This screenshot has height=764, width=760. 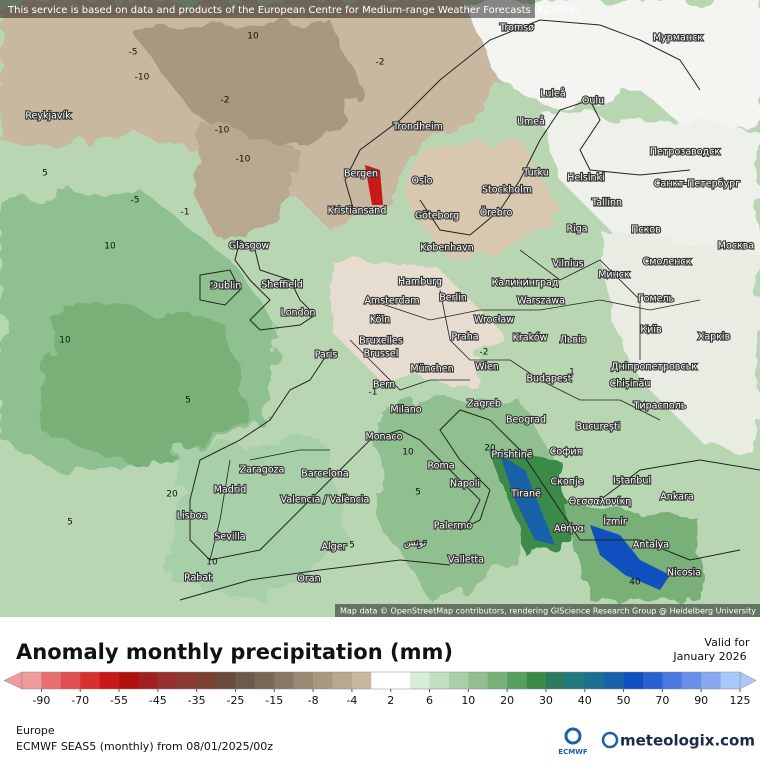 I want to click on colorbar-tick-label: 20, so click(x=507, y=700).